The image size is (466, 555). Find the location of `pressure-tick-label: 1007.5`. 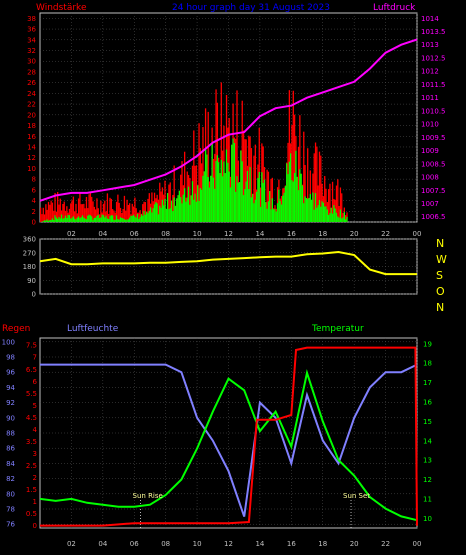

pressure-tick-label: 1007.5 is located at coordinates (433, 191).